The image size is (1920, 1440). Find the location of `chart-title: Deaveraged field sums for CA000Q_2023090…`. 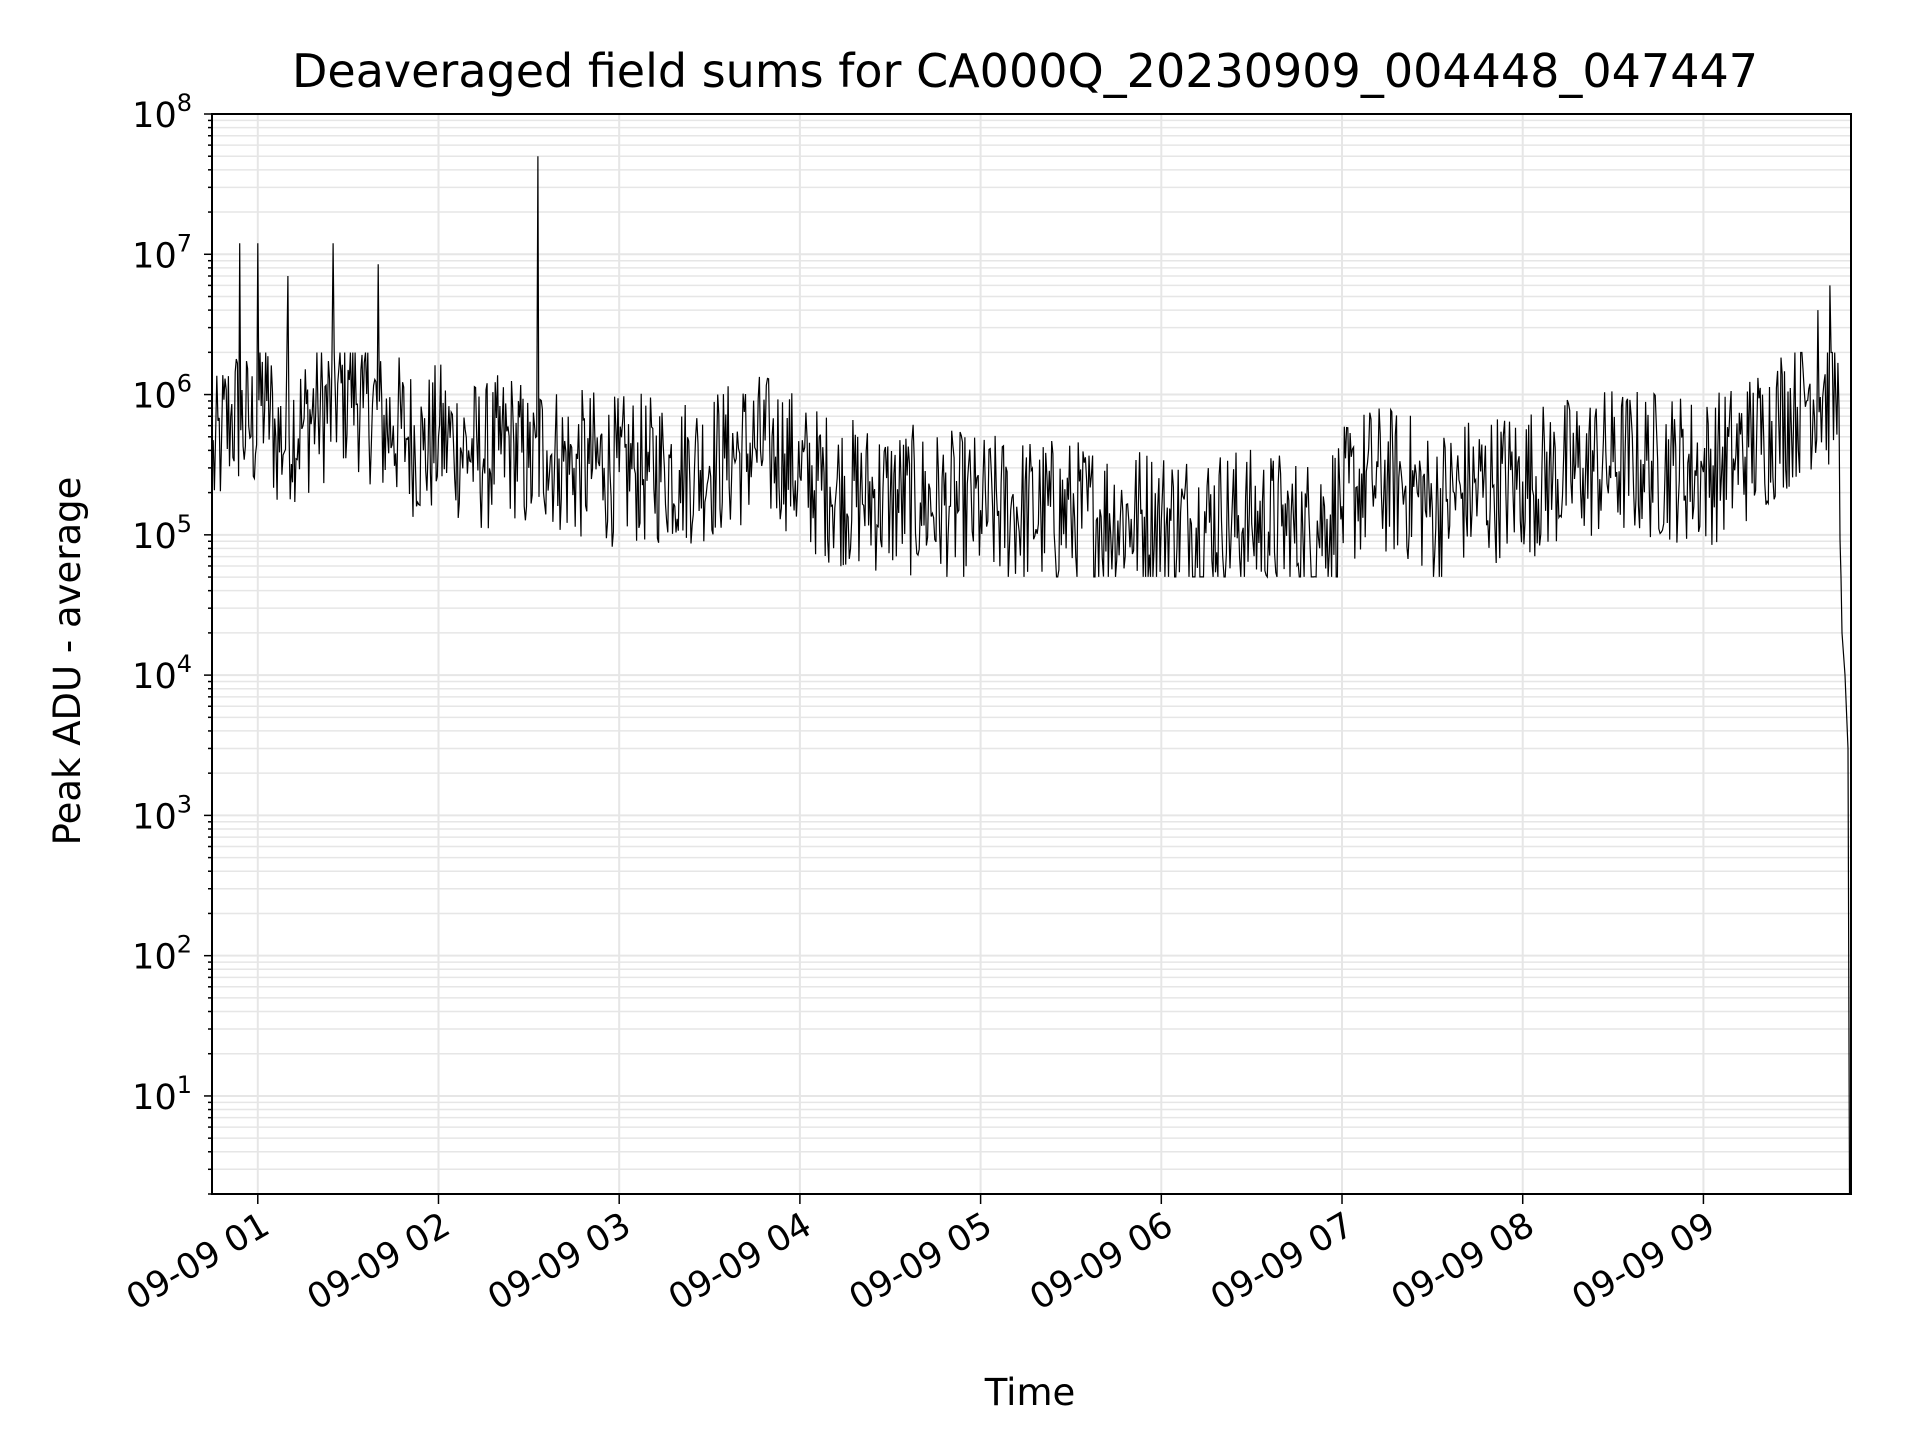

chart-title: Deaveraged field sums for CA000Q_2023090… is located at coordinates (1025, 71).